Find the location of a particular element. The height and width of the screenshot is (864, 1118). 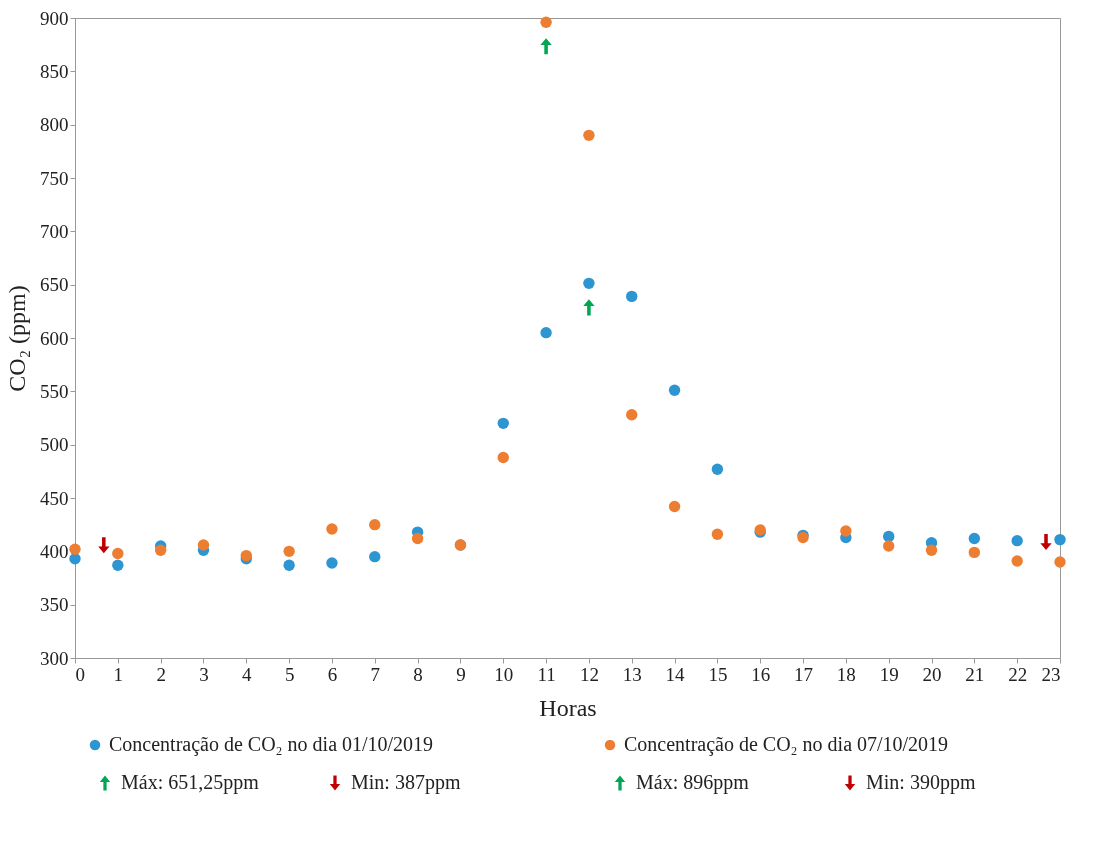

y-tick-label: 750 is located at coordinates (54, 178).